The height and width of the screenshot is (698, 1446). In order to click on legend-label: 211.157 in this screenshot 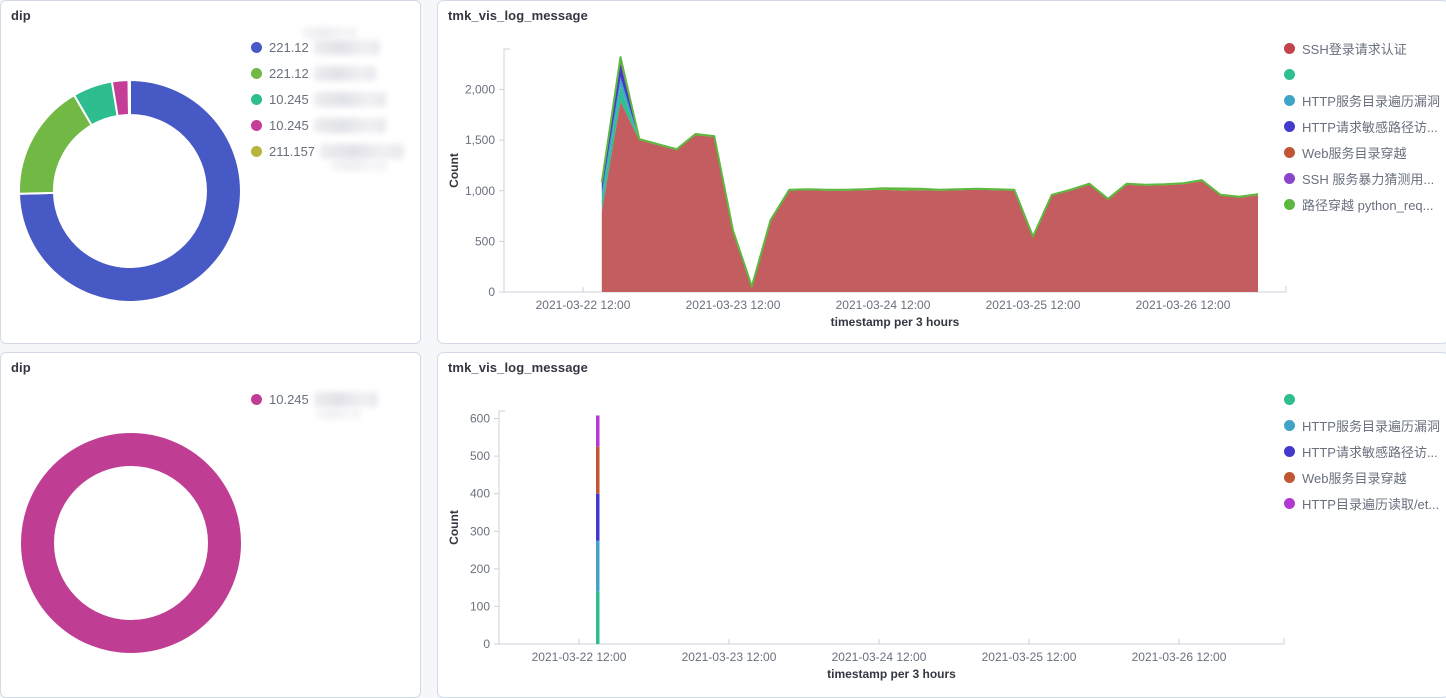, I will do `click(292, 151)`.